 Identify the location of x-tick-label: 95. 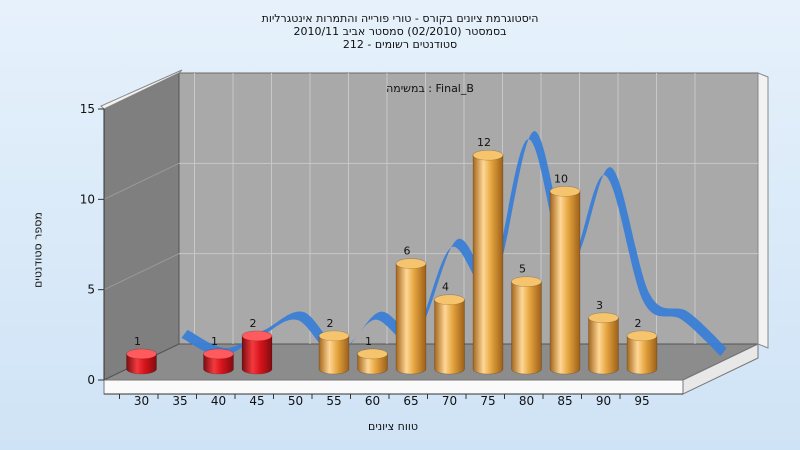
(641, 401).